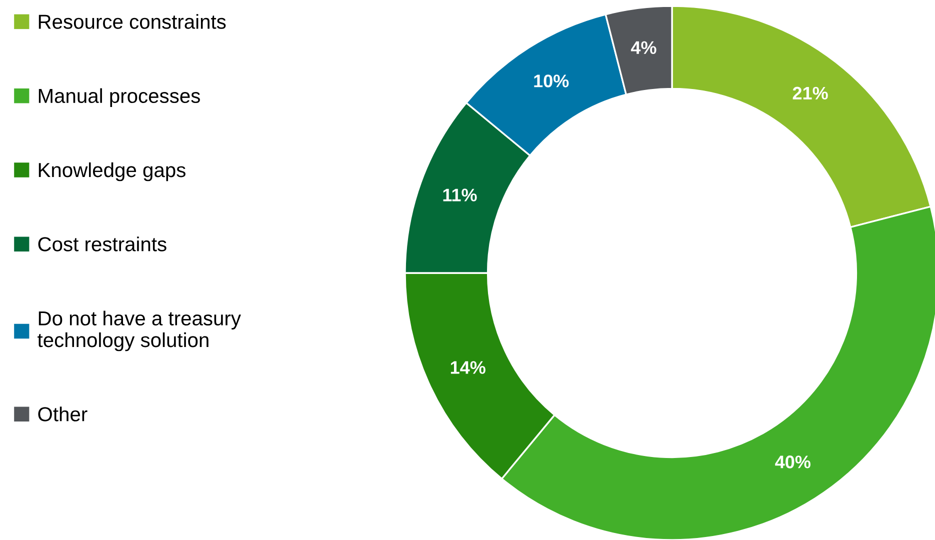 This screenshot has height=540, width=935. Describe the element at coordinates (139, 331) in the screenshot. I see `legend-label: Do not have a treasury technology solution` at that location.